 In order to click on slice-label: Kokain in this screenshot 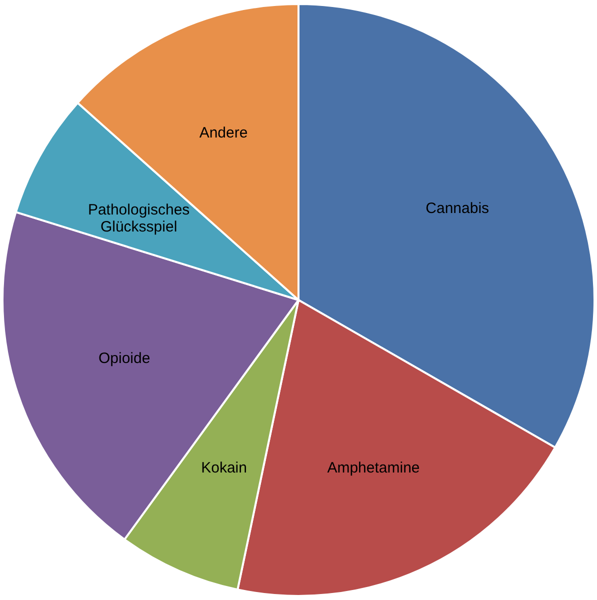, I will do `click(224, 468)`.